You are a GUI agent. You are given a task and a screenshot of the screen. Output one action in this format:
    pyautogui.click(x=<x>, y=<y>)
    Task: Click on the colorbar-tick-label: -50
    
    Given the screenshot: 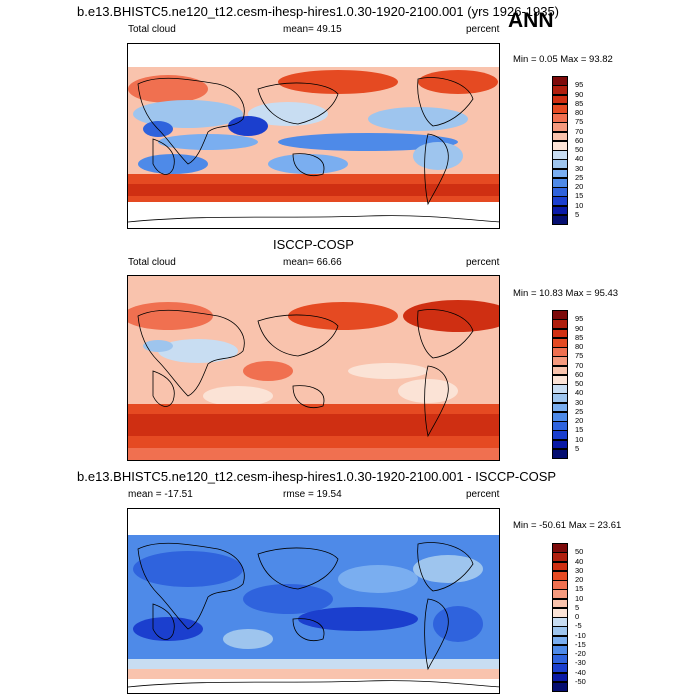 What is the action you would take?
    pyautogui.click(x=580, y=681)
    